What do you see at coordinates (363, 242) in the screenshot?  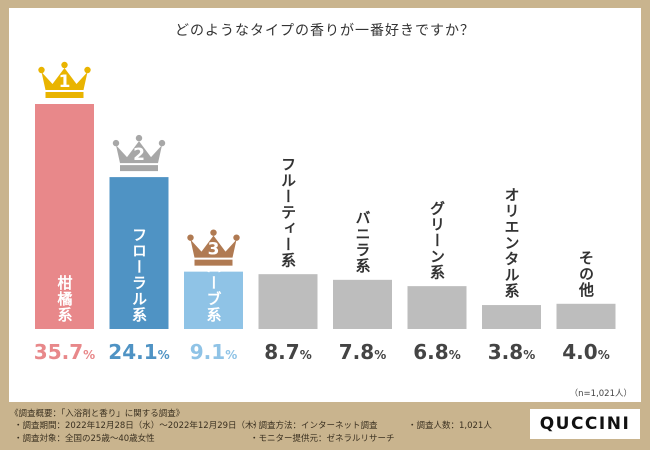 I see `category-label-5: バニラ系` at bounding box center [363, 242].